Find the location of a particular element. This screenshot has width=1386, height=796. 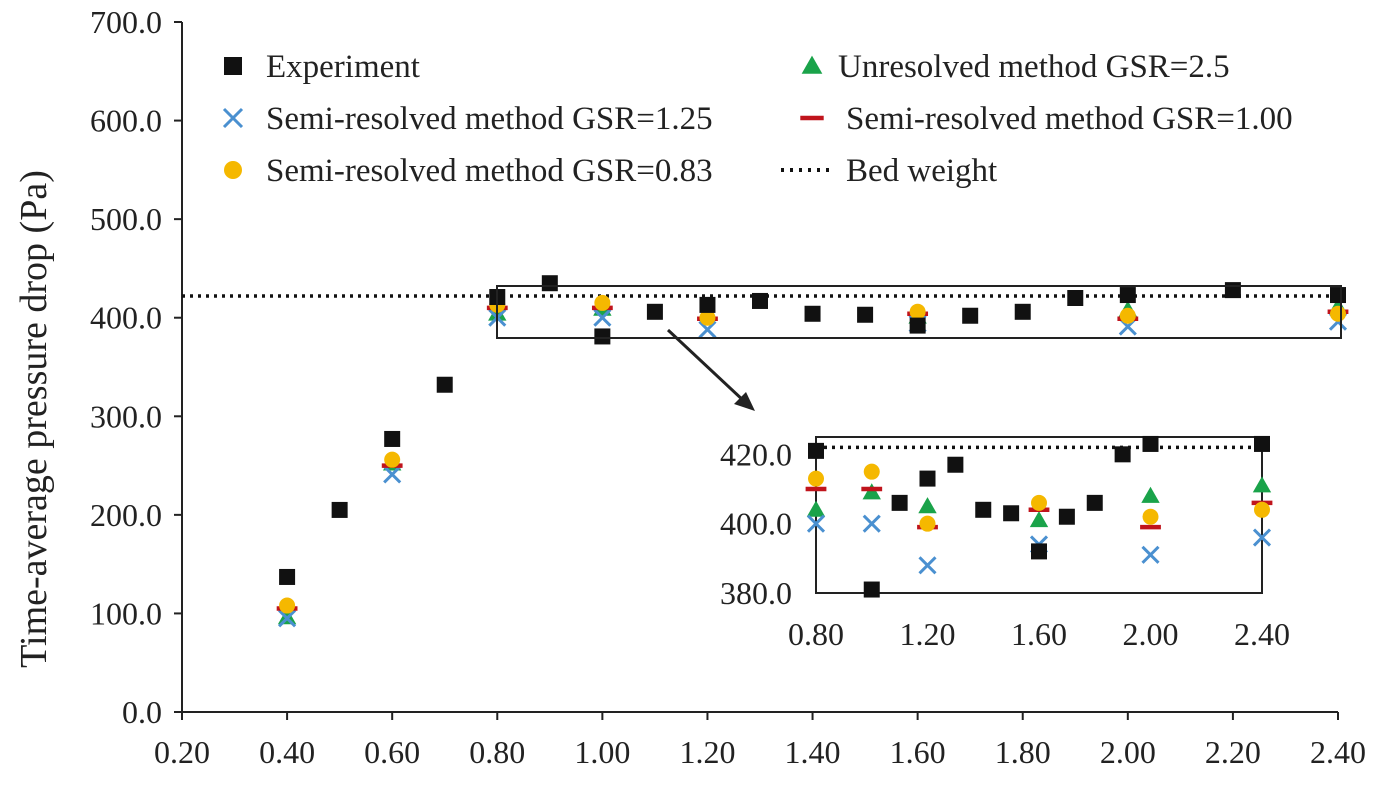

x-tick-label: 1.60 is located at coordinates (918, 752).